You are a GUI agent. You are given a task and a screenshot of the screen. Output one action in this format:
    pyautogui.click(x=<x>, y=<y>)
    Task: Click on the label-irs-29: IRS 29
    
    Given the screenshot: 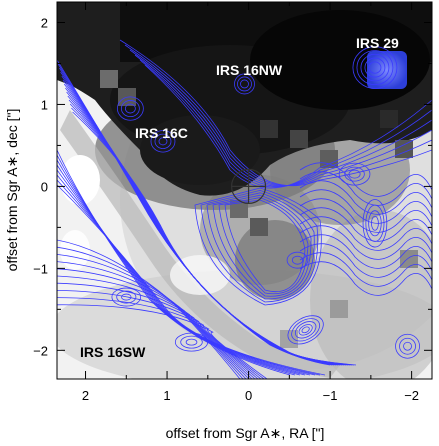 What is the action you would take?
    pyautogui.click(x=377, y=43)
    